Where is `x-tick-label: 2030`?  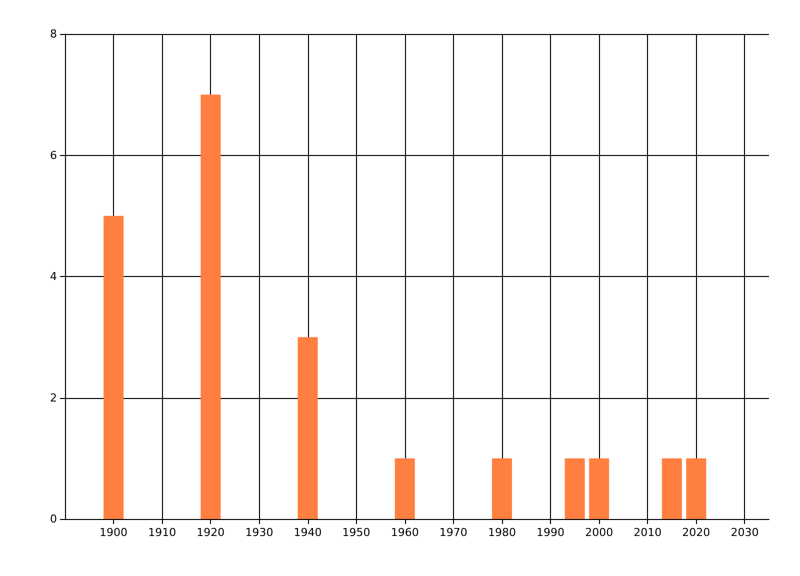 x-tick-label: 2030 is located at coordinates (744, 532).